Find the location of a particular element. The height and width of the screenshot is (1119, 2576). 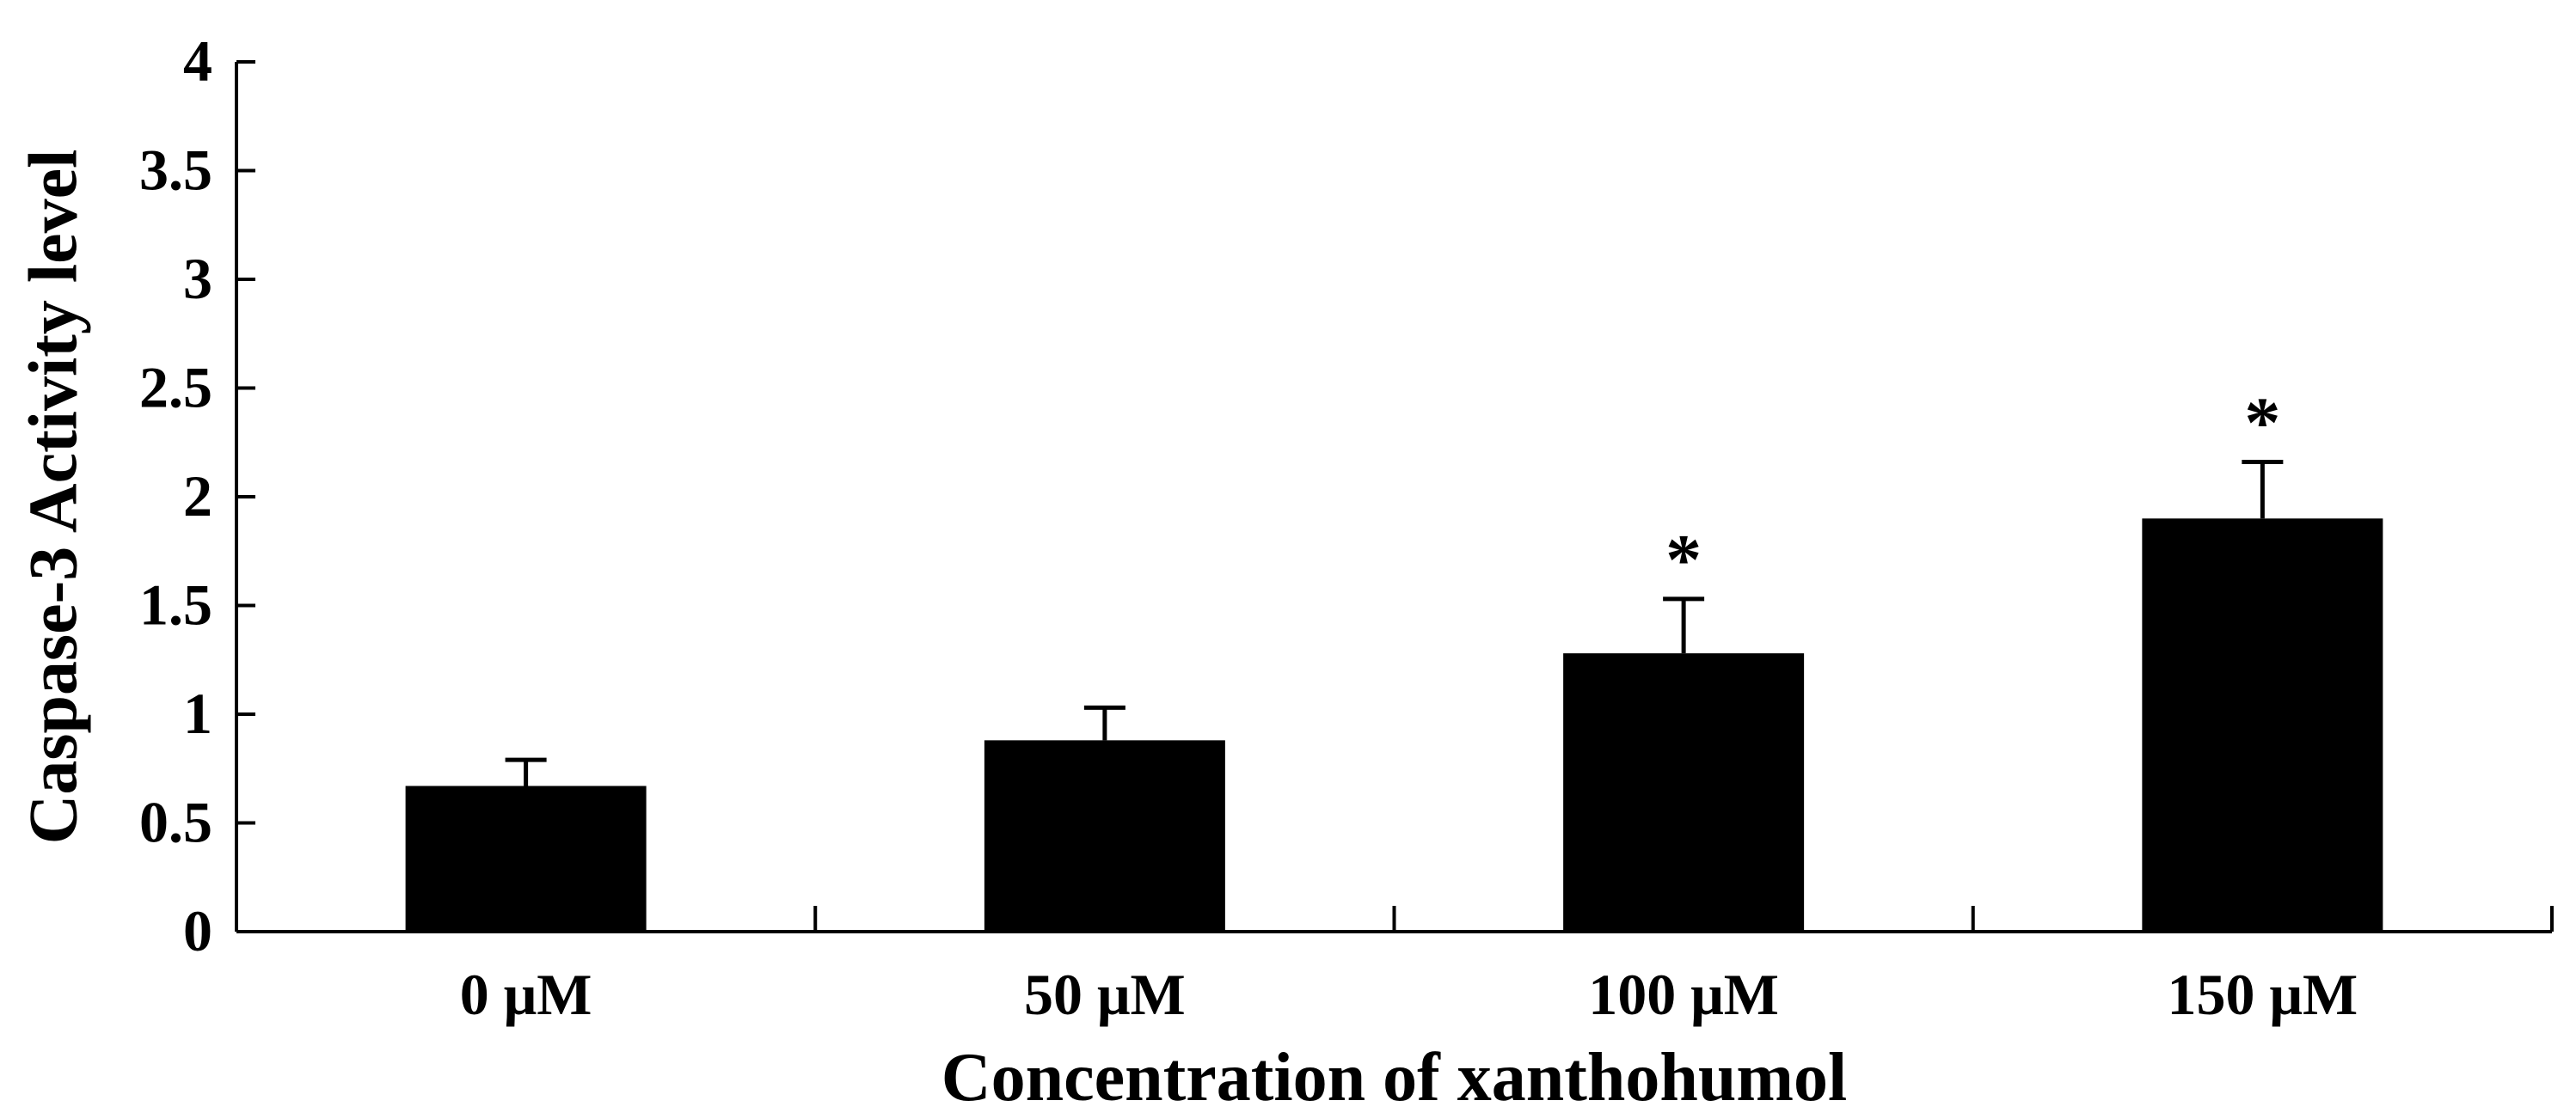

y-tick-label: 2.5 is located at coordinates (175, 387).